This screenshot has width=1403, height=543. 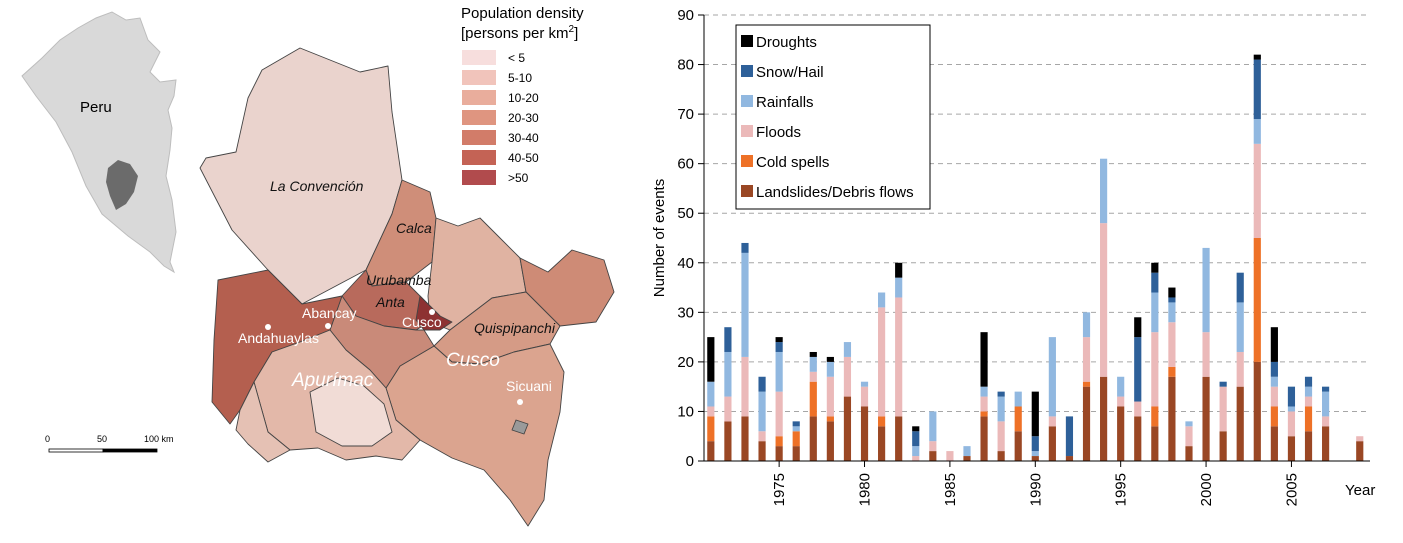 I want to click on city-sicuani: Sicuani, so click(x=529, y=386).